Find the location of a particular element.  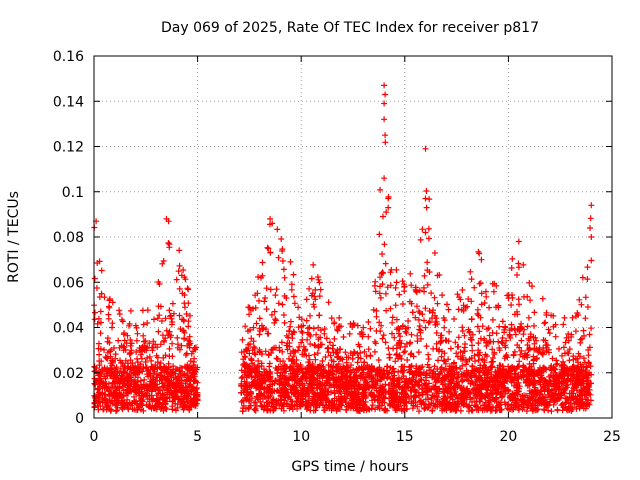

x-tick-label: 15 is located at coordinates (405, 437).